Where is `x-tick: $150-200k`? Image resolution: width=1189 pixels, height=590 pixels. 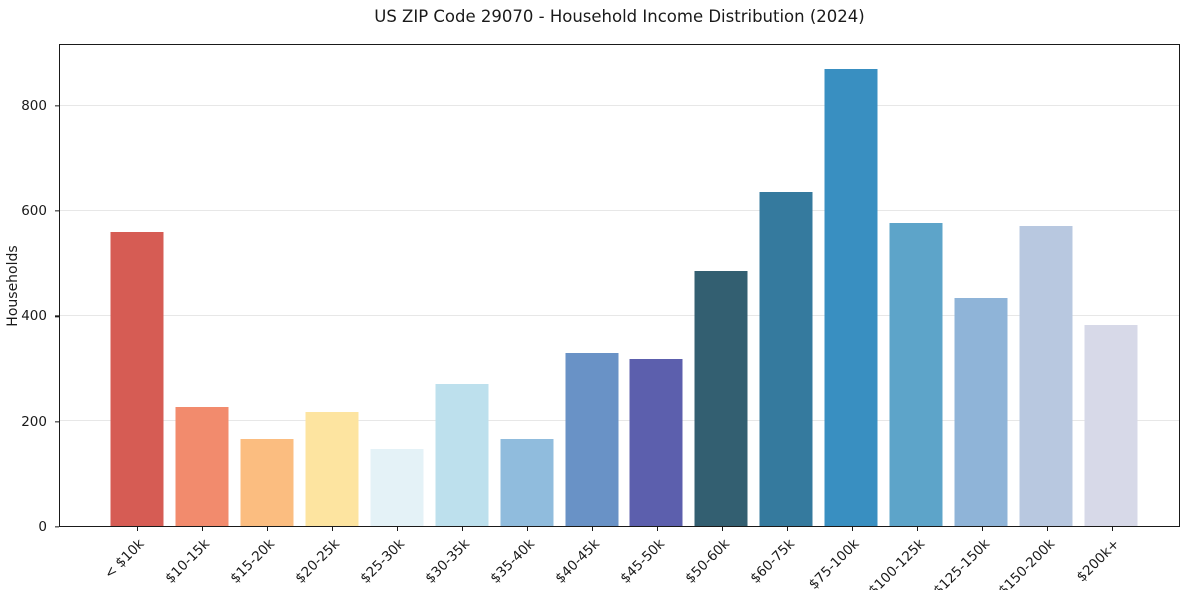
x-tick: $150-200k is located at coordinates (1037, 558).